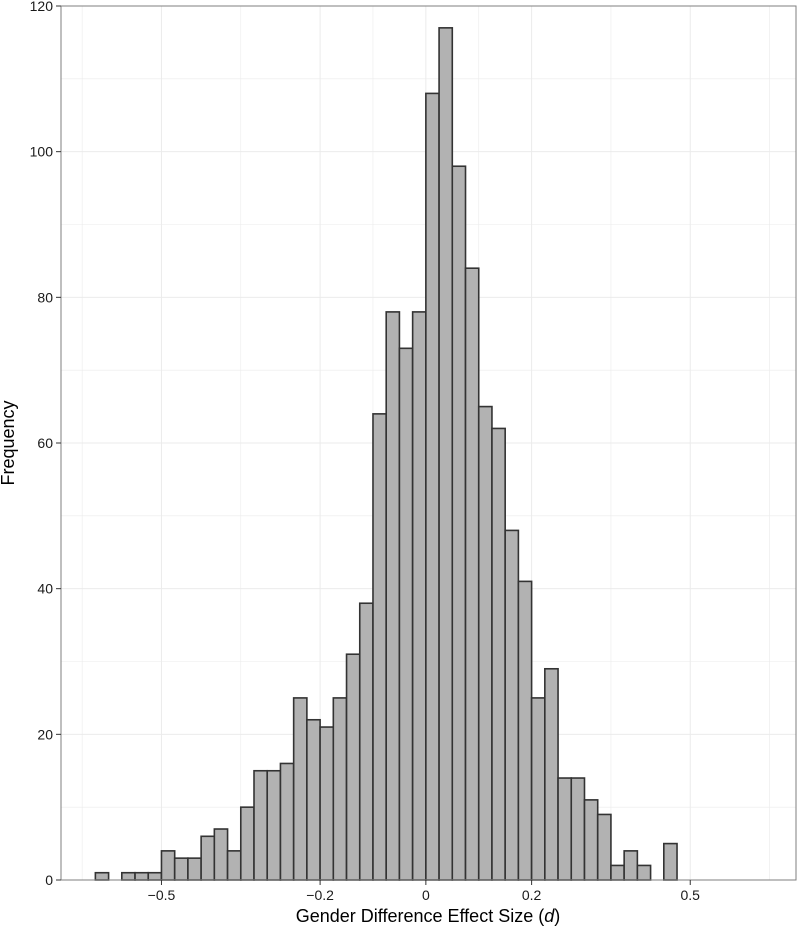 This screenshot has height=929, width=798. I want to click on x-tick-label: −0.2, so click(320, 895).